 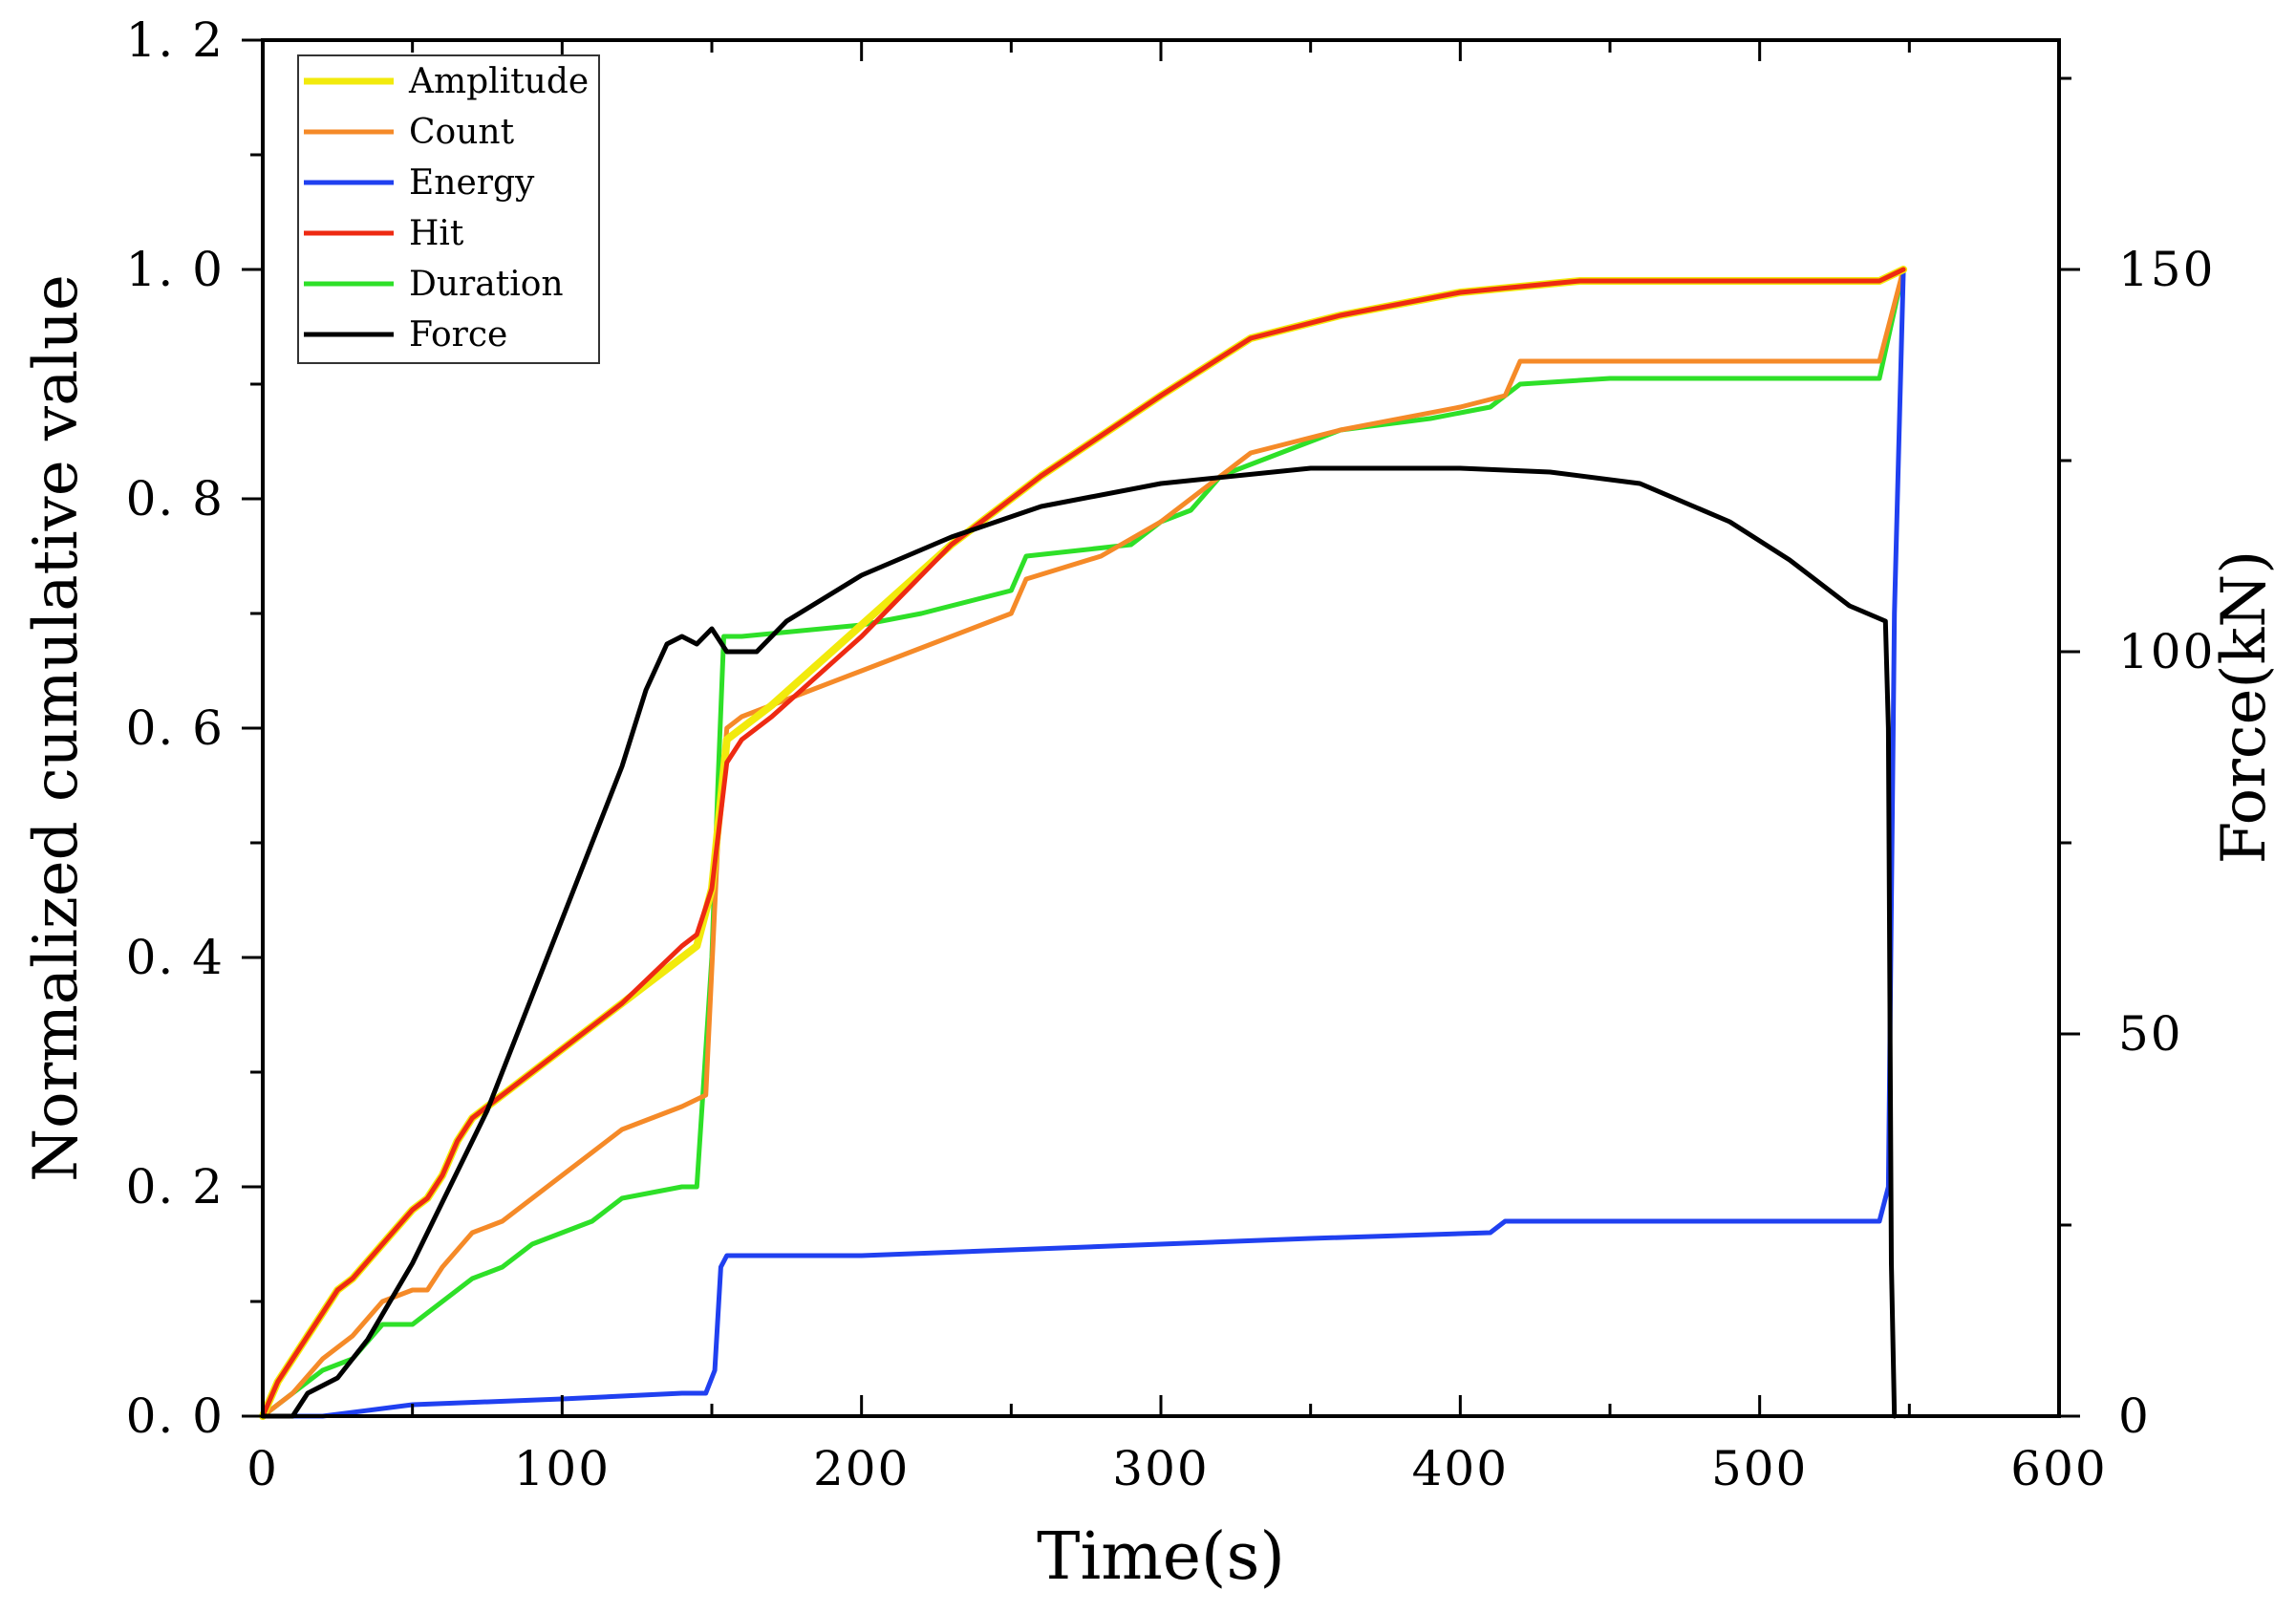 I want to click on y2-tick-label: 50, so click(x=2151, y=1034).